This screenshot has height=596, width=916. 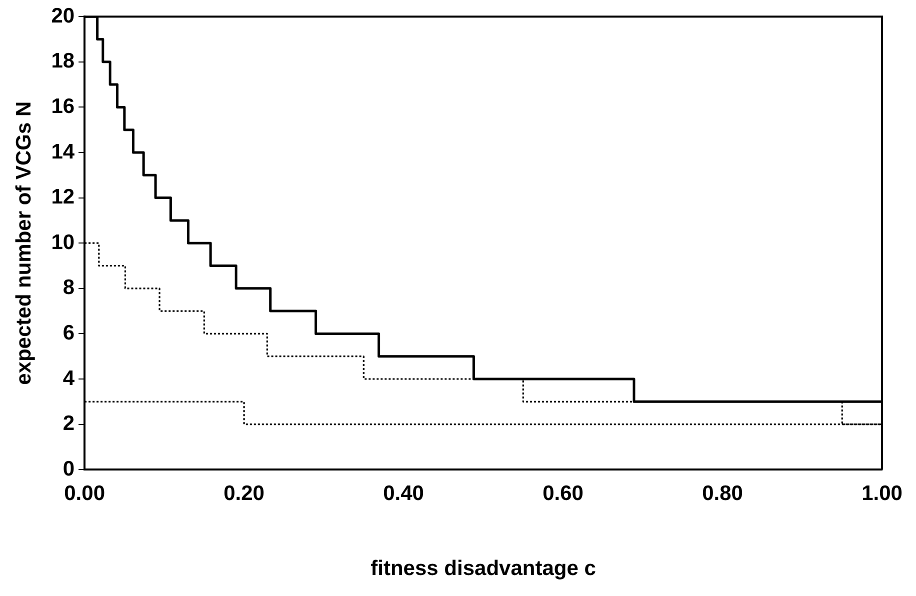 I want to click on x-tick-label: 1.00, so click(x=882, y=493).